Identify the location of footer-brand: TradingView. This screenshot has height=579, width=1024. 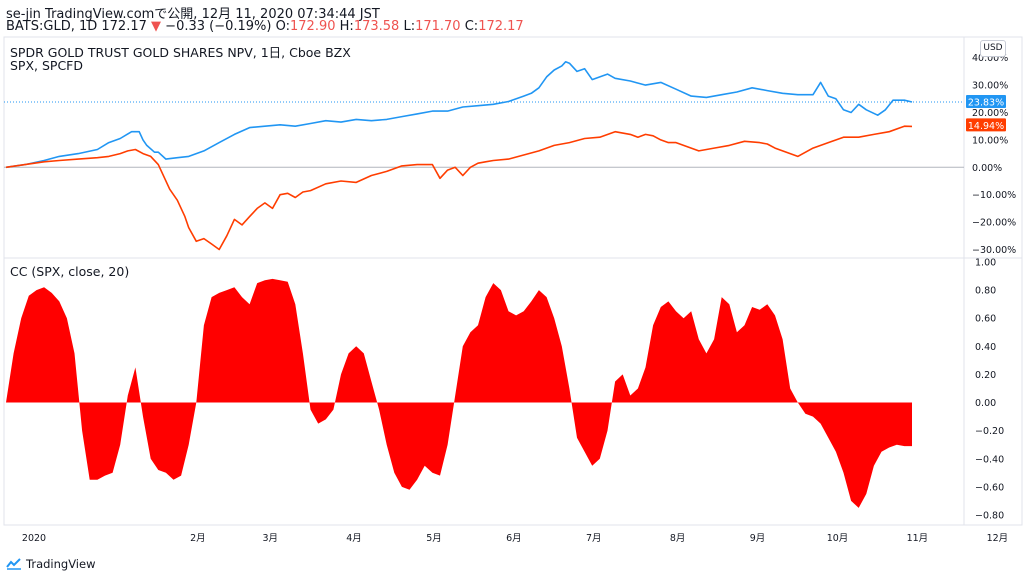
(50, 564).